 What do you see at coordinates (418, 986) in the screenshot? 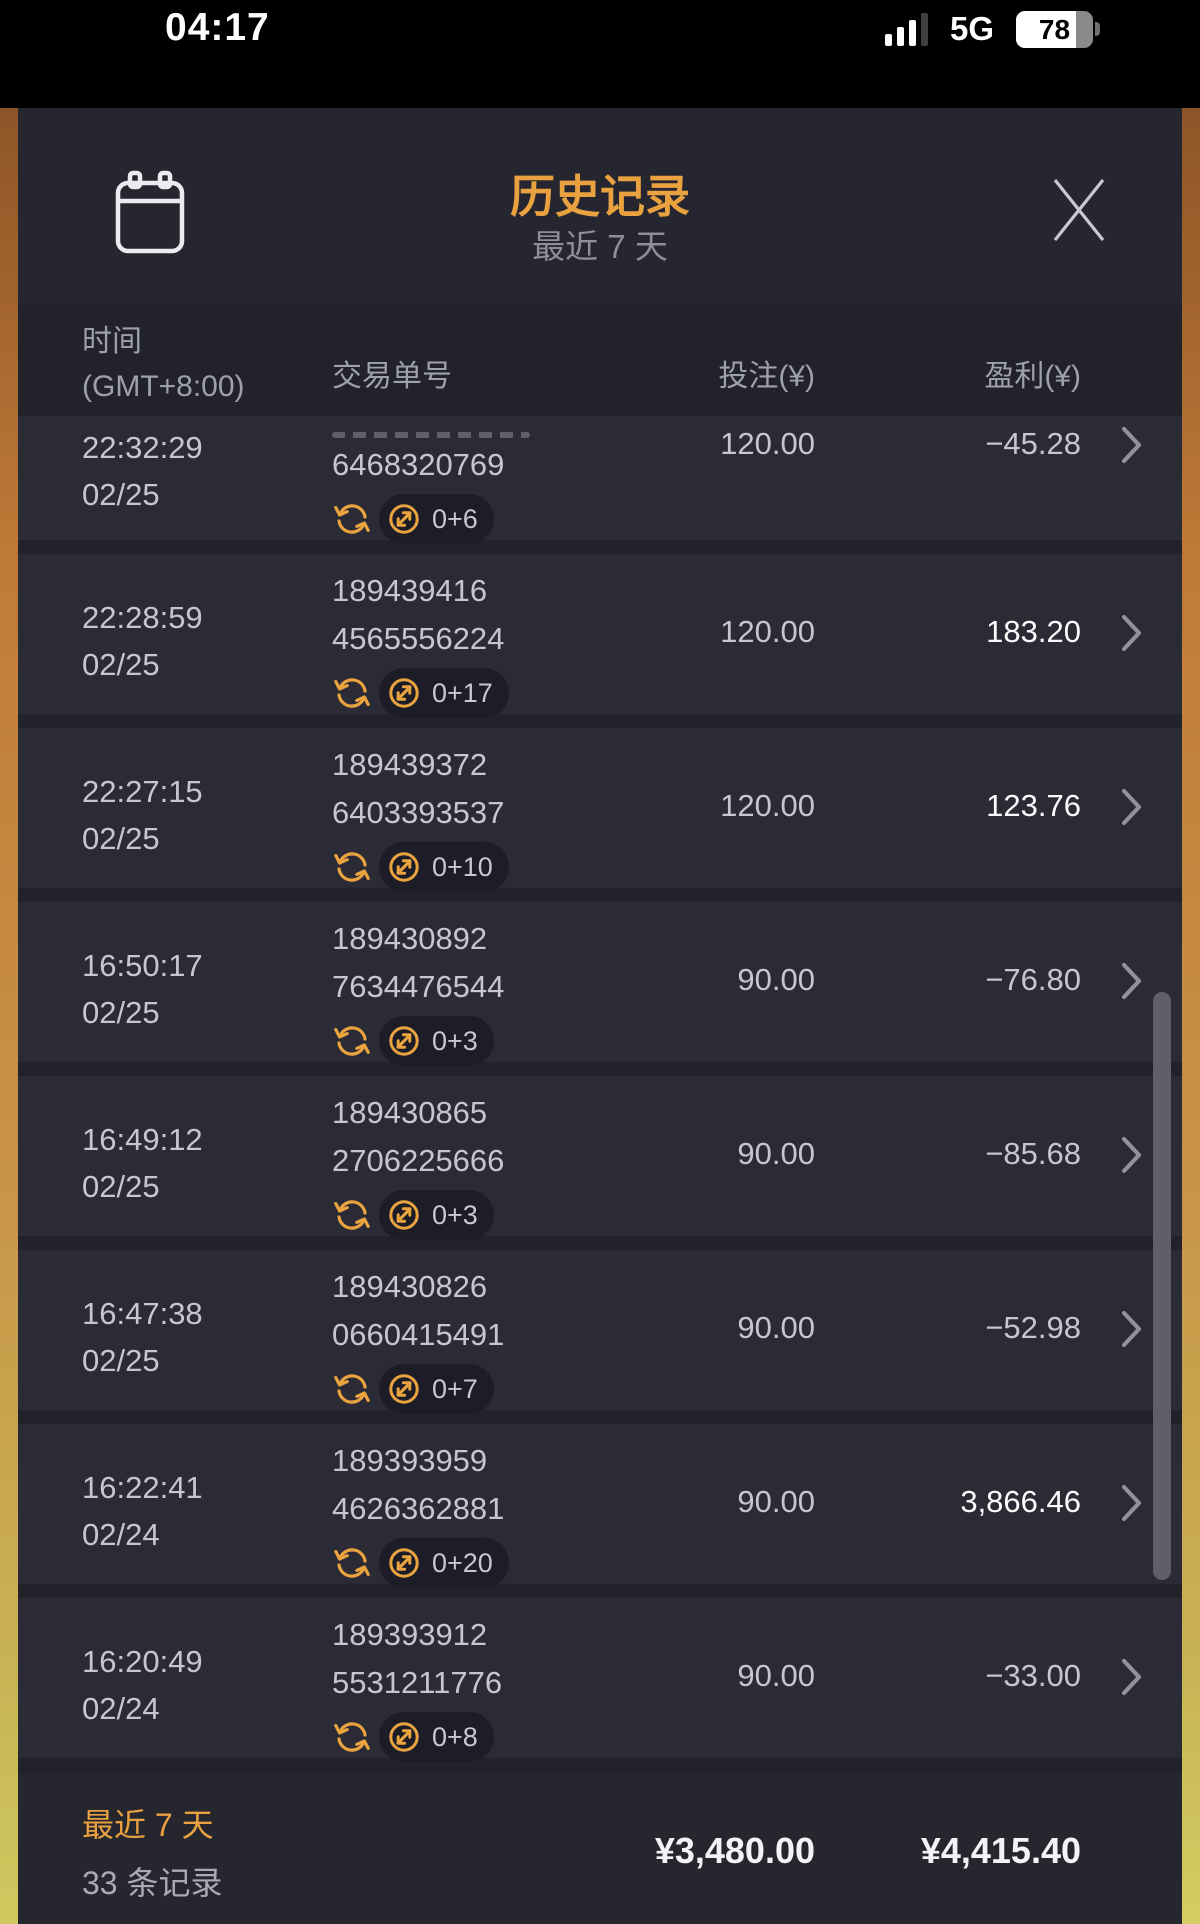
I see `row-order-id: 7634476544` at bounding box center [418, 986].